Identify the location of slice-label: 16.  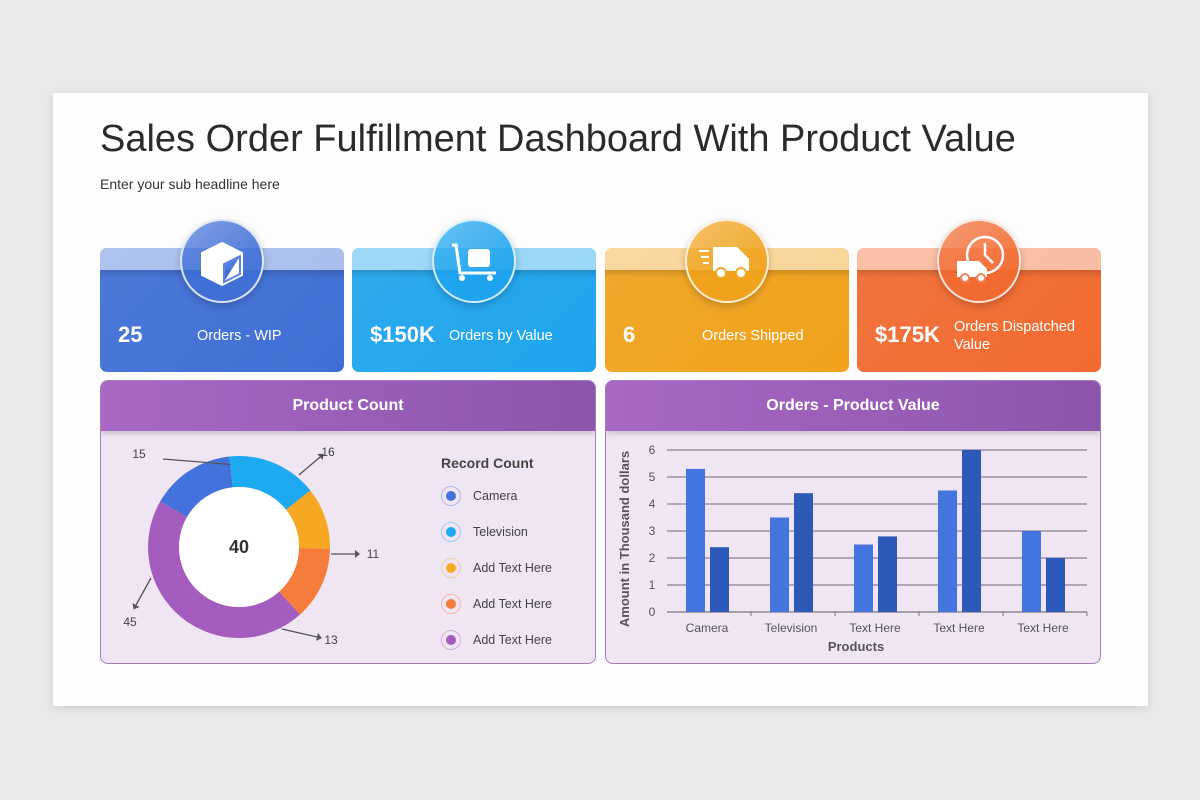
(328, 452).